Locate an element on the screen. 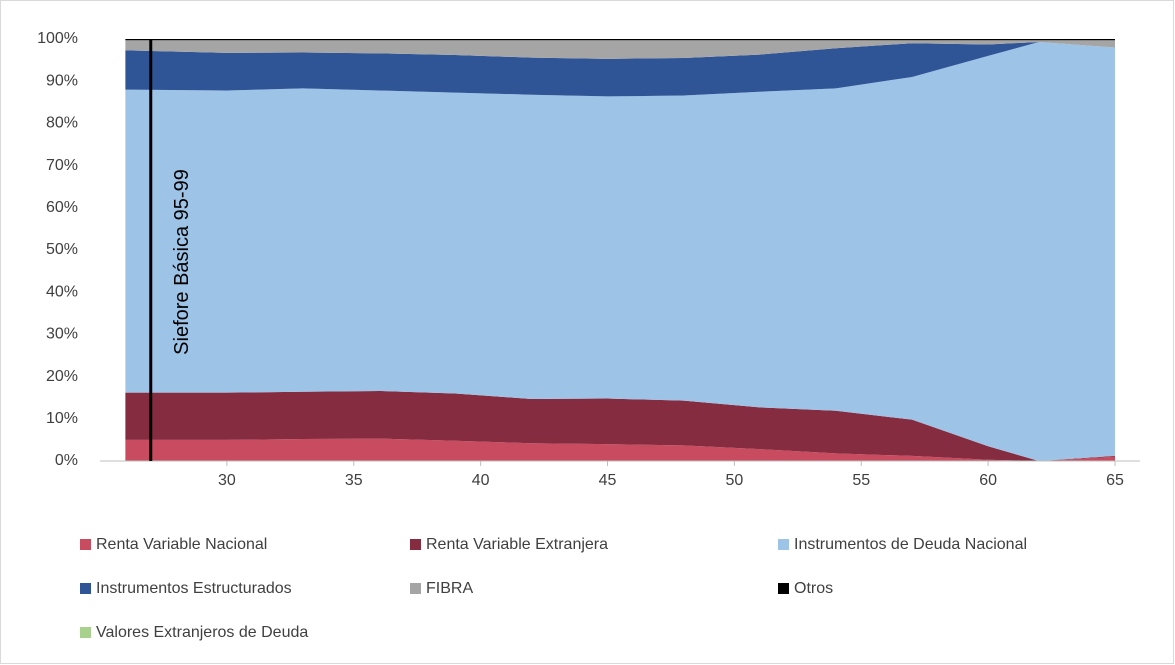 Image resolution: width=1175 pixels, height=665 pixels. x-tick-label: 30 is located at coordinates (227, 480).